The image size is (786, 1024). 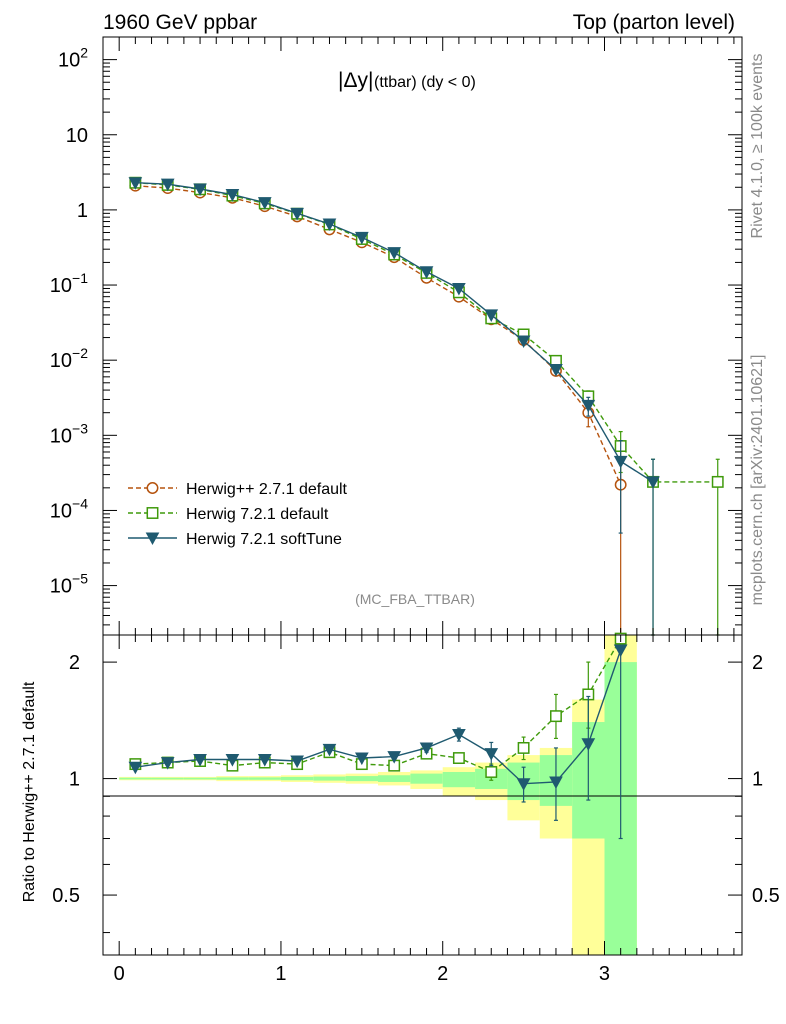 What do you see at coordinates (80, 278) in the screenshot?
I see `y-tick-label-exponent: −1` at bounding box center [80, 278].